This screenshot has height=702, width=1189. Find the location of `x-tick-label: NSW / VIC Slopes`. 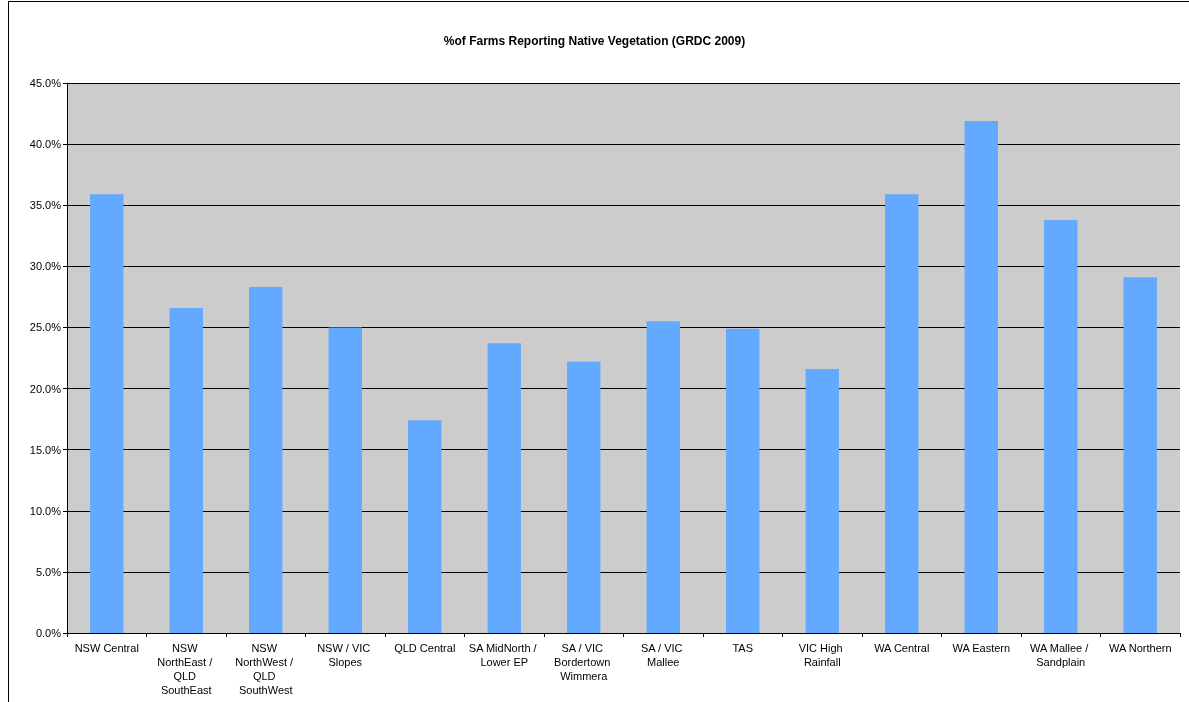

x-tick-label: NSW / VIC Slopes is located at coordinates (345, 655).